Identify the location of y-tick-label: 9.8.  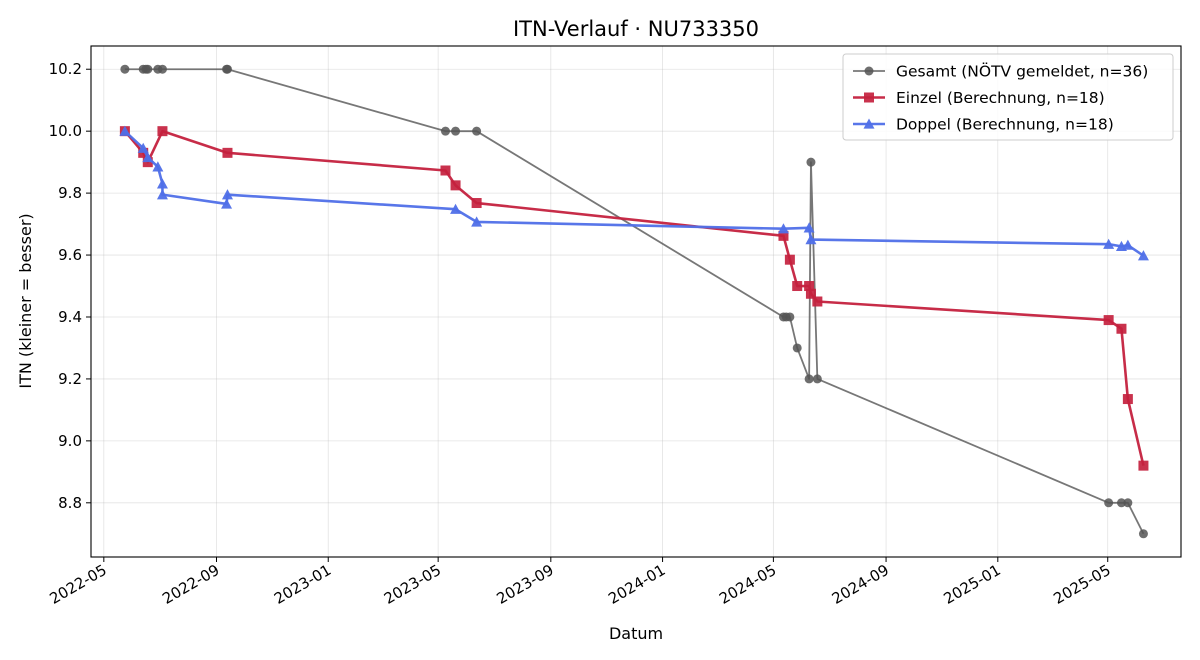
(70, 193).